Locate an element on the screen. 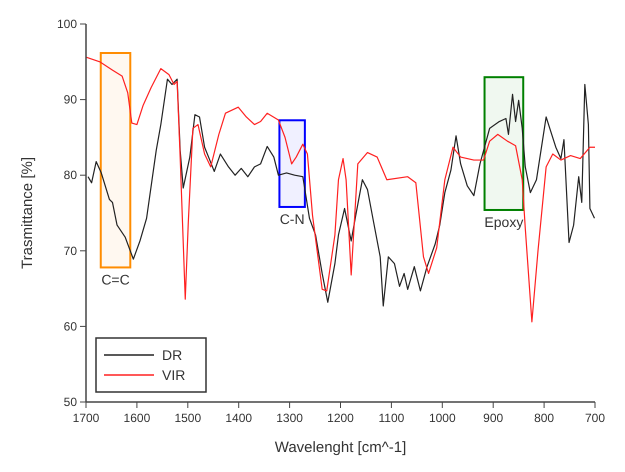 The height and width of the screenshot is (472, 625). x-tick-label: 900 is located at coordinates (493, 418).